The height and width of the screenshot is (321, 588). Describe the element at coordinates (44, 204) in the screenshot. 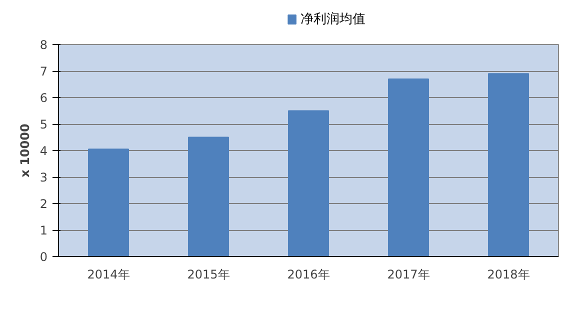

I see `y-tick-label: 2` at that location.